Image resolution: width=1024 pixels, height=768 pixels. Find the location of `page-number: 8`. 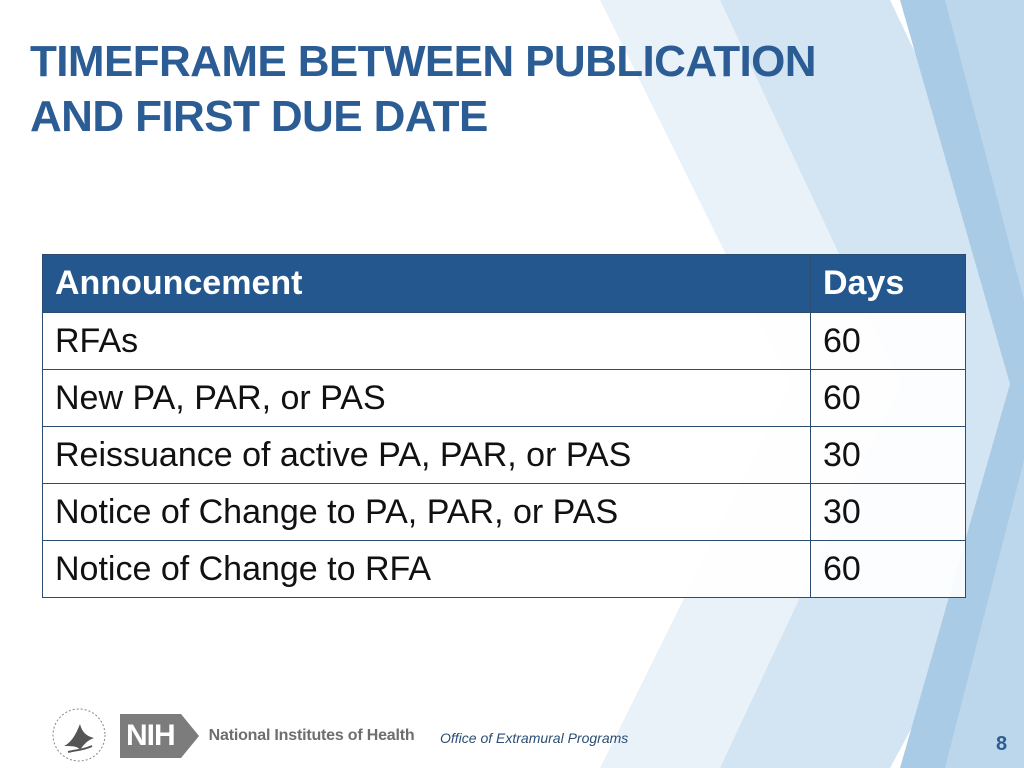

page-number: 8 is located at coordinates (1002, 744).